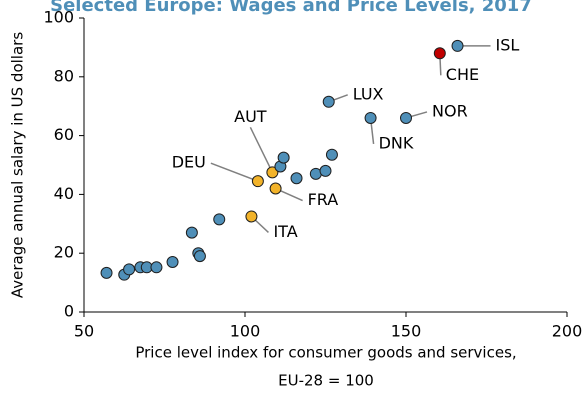  What do you see at coordinates (18, 165) in the screenshot?
I see `y-axis-label: Average annual salary in US dollars` at bounding box center [18, 165].